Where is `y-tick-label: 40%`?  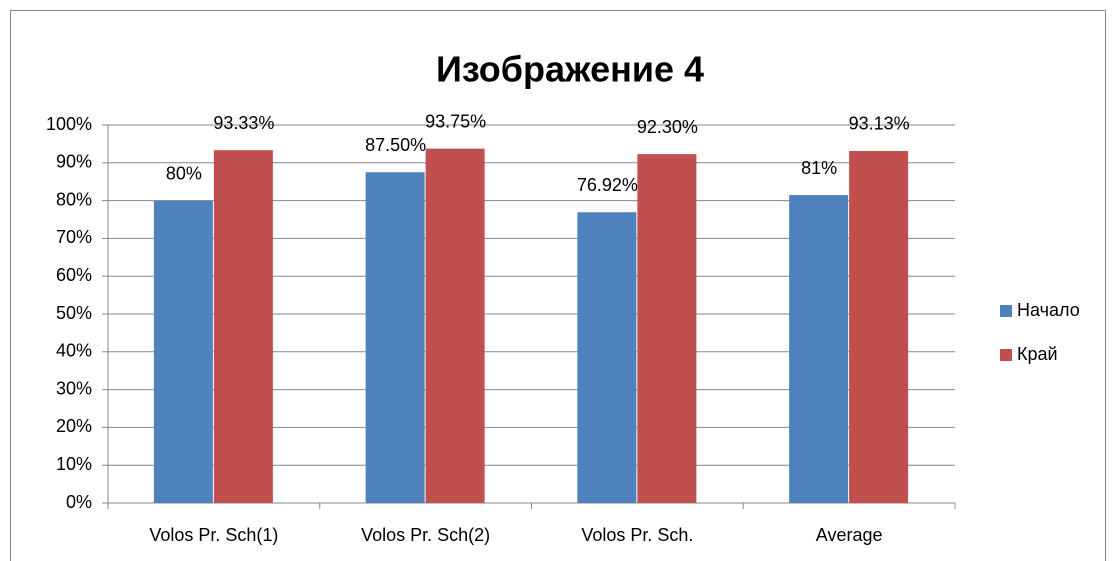 y-tick-label: 40% is located at coordinates (74, 351).